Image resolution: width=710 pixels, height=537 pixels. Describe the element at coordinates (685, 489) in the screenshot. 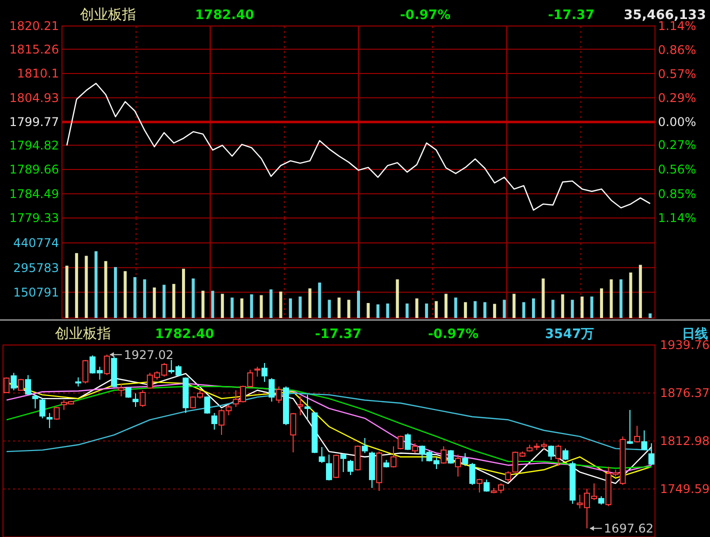

I see `y-tick-label: 1749.59` at that location.